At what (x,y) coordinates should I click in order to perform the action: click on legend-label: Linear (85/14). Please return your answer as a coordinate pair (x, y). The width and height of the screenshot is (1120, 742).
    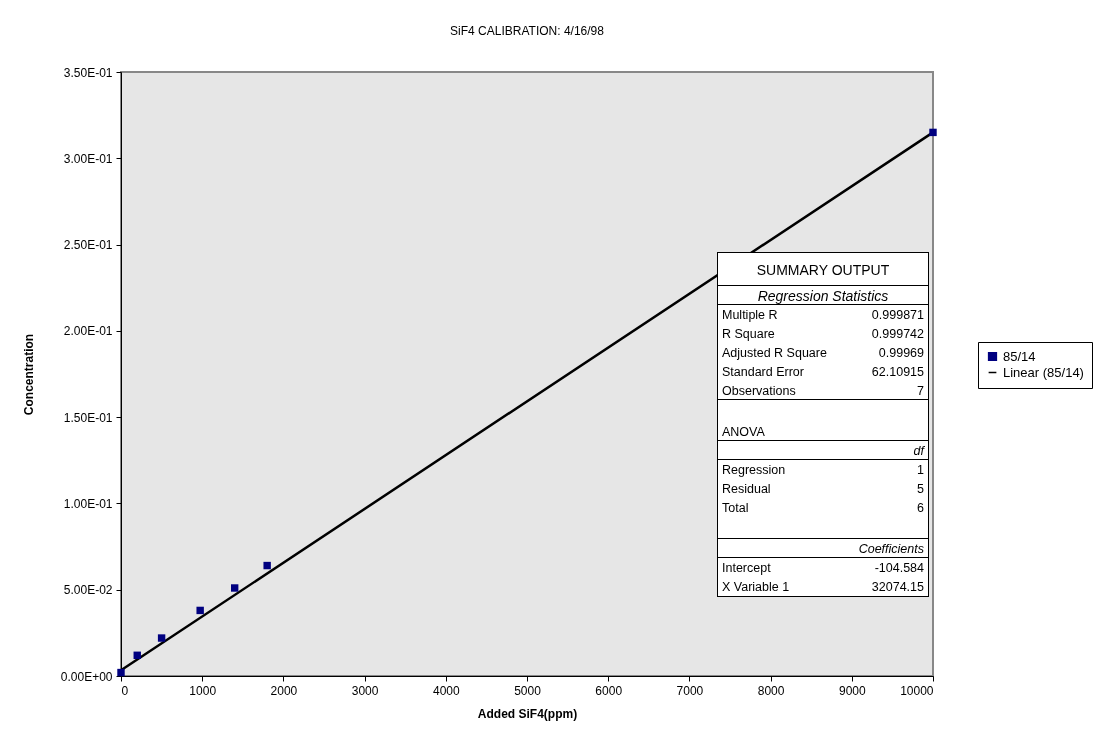
    Looking at the image, I should click on (1043, 372).